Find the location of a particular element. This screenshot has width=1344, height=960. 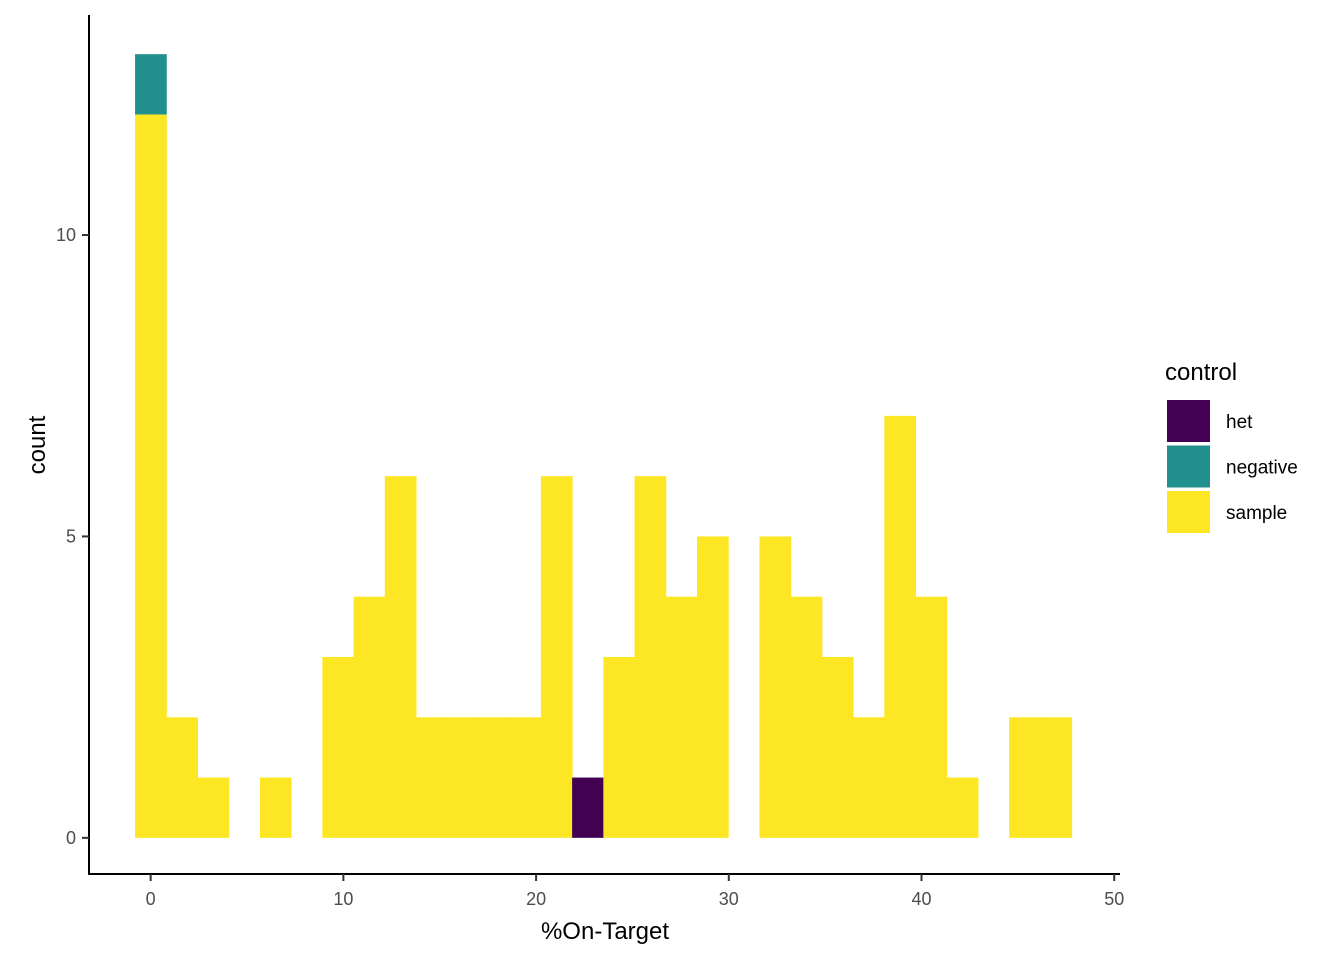

x-tick-label: 30 is located at coordinates (729, 899).